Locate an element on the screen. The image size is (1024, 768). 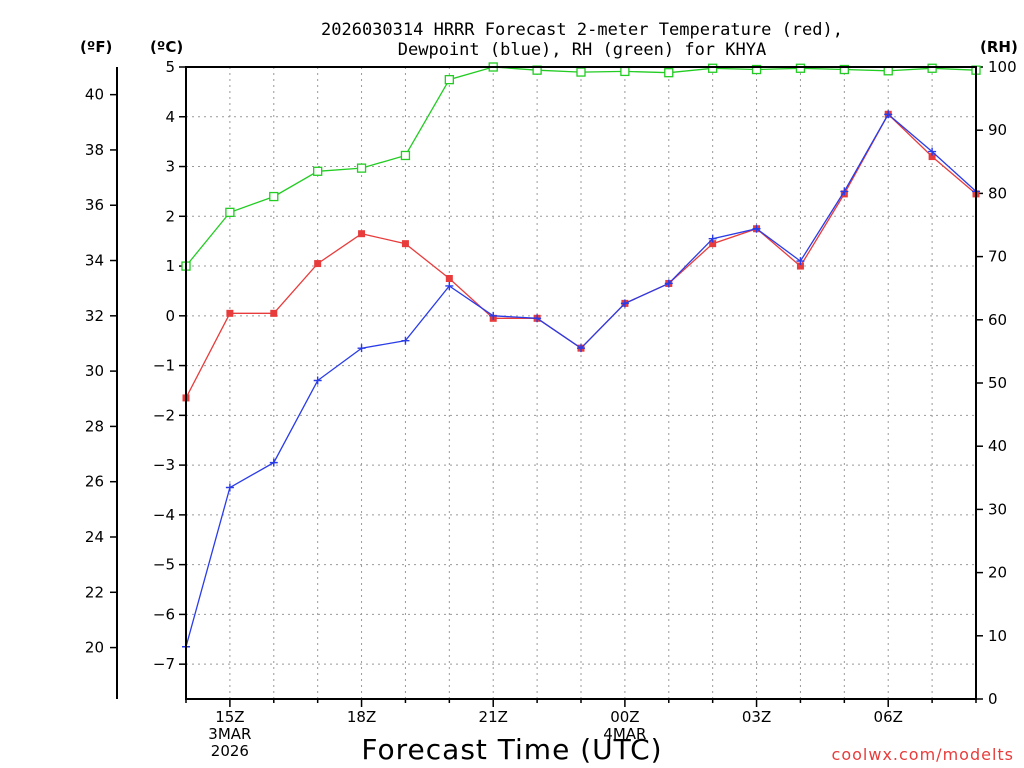
rh-tick-label: 100 is located at coordinates (1002, 67).